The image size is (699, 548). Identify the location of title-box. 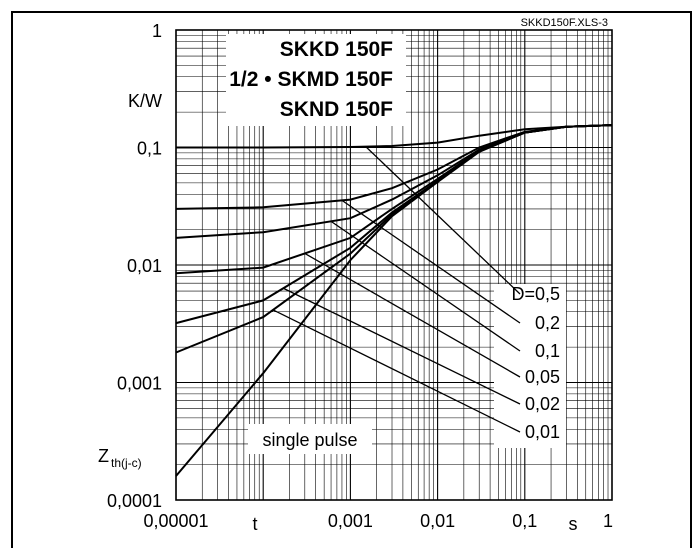
(316, 80).